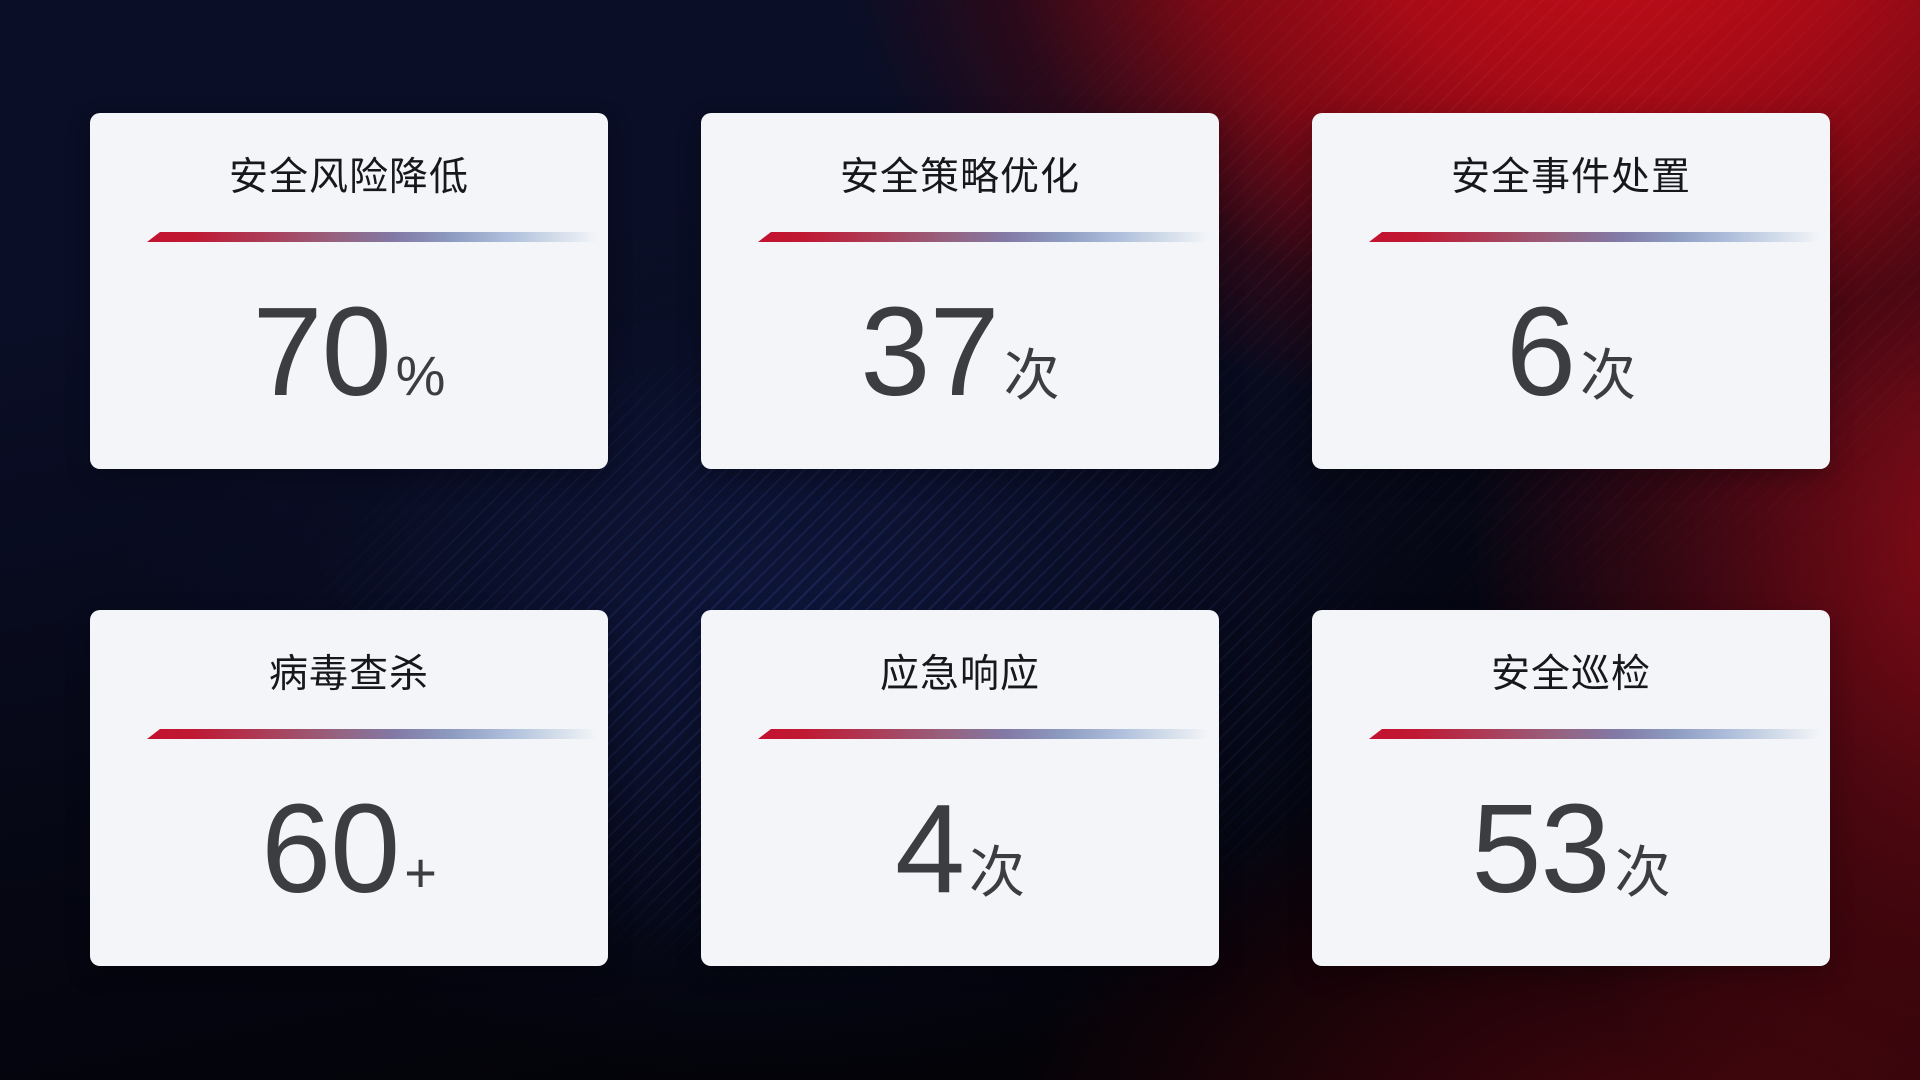 This screenshot has width=1920, height=1080. I want to click on stat-value-row: 4 次, so click(960, 849).